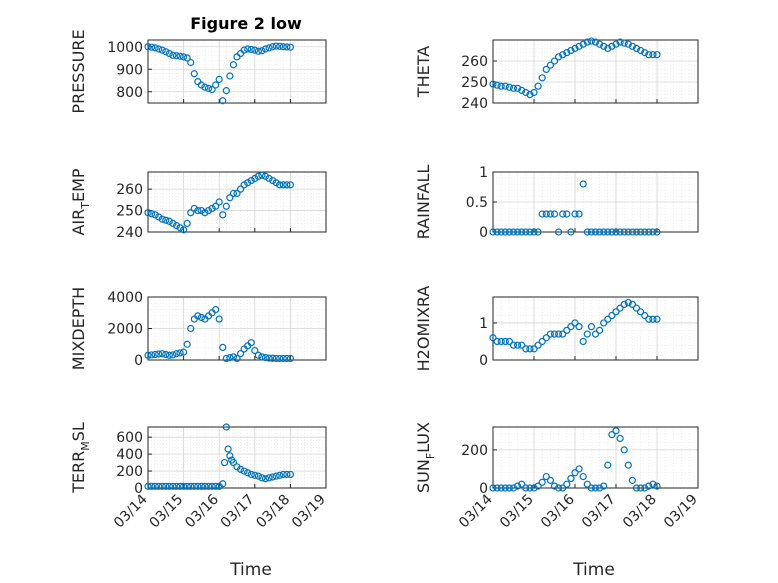 This screenshot has height=583, width=778. What do you see at coordinates (125, 330) in the screenshot?
I see `y-tick-label: 2000` at bounding box center [125, 330].